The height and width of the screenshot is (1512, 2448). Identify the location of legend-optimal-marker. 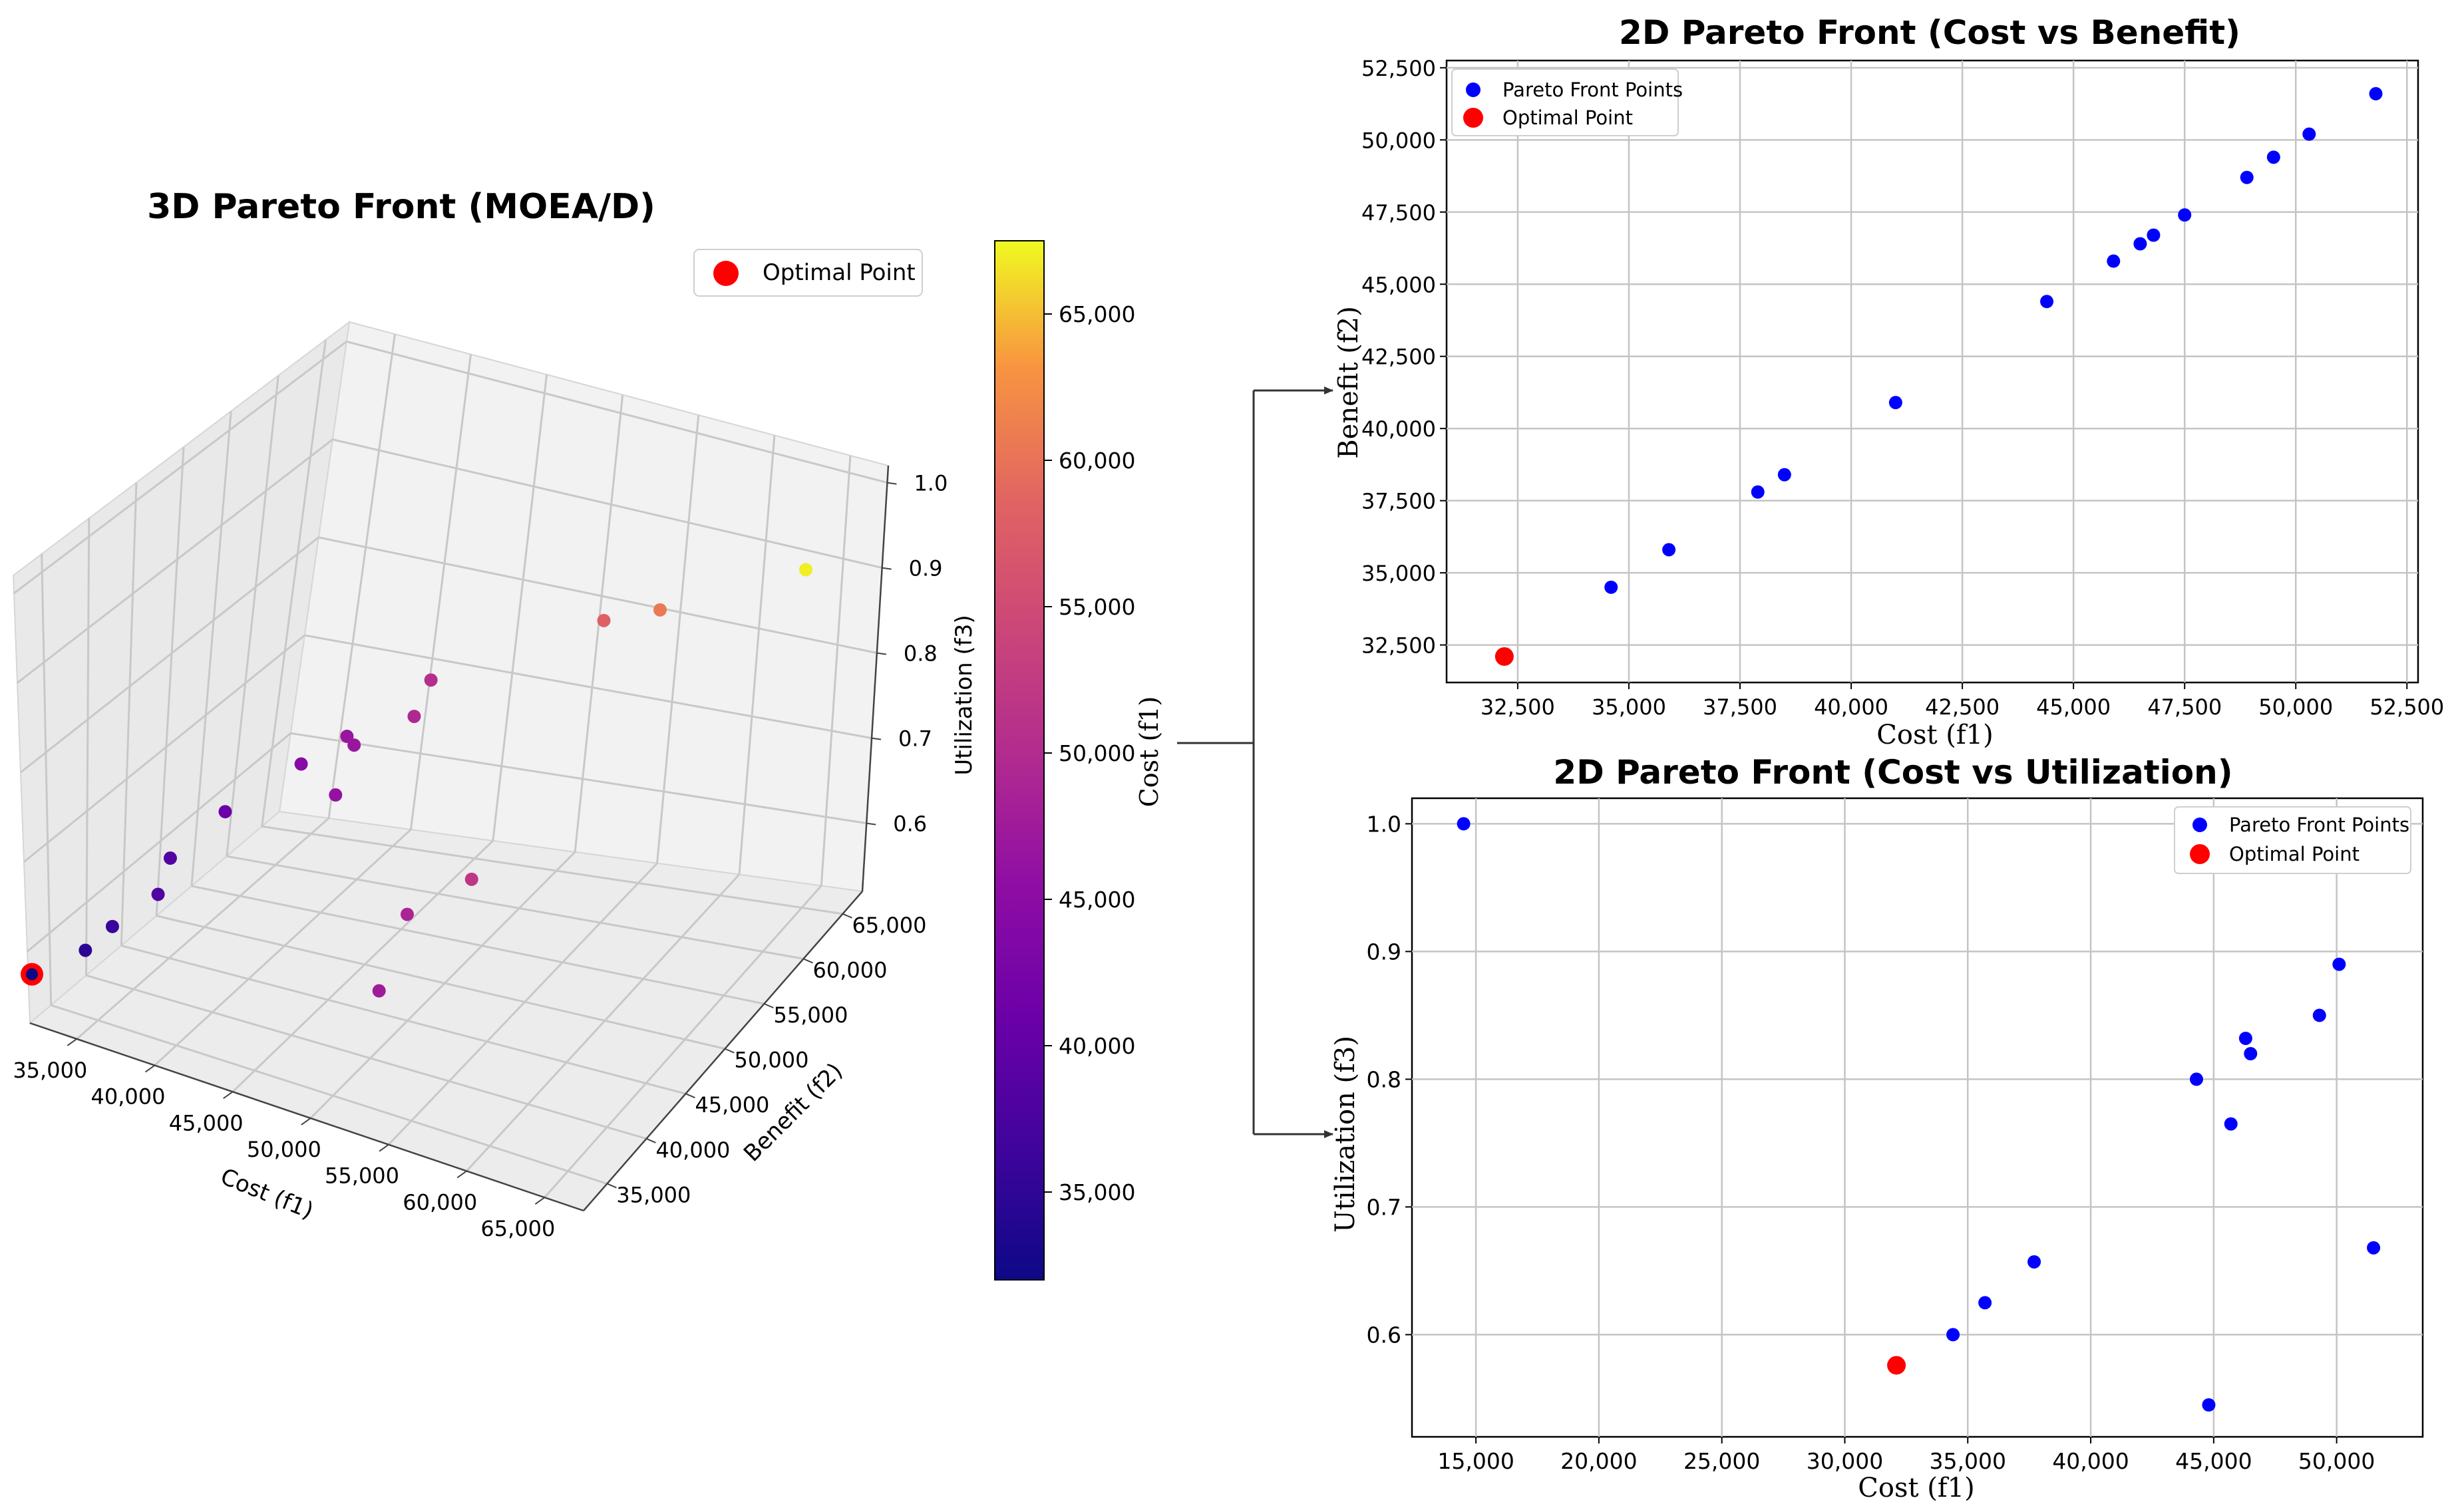
(2200, 854).